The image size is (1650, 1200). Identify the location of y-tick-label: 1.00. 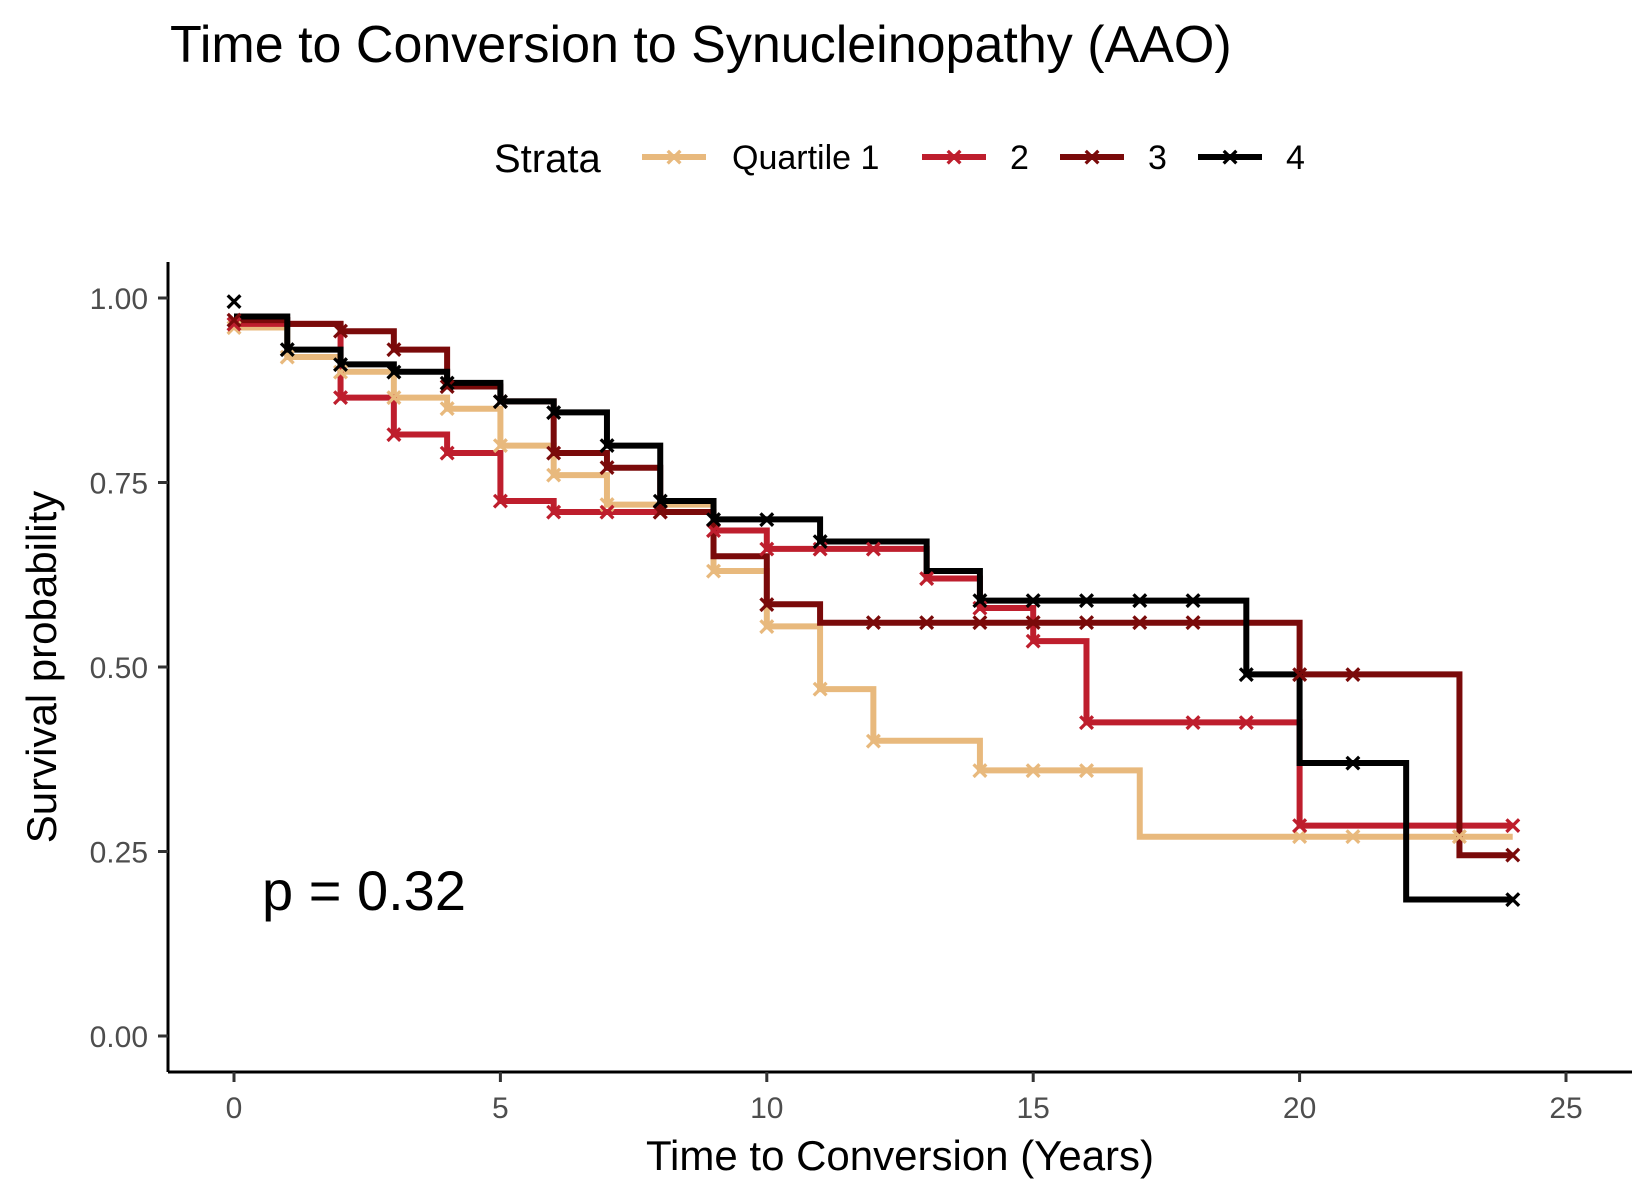
(119, 299).